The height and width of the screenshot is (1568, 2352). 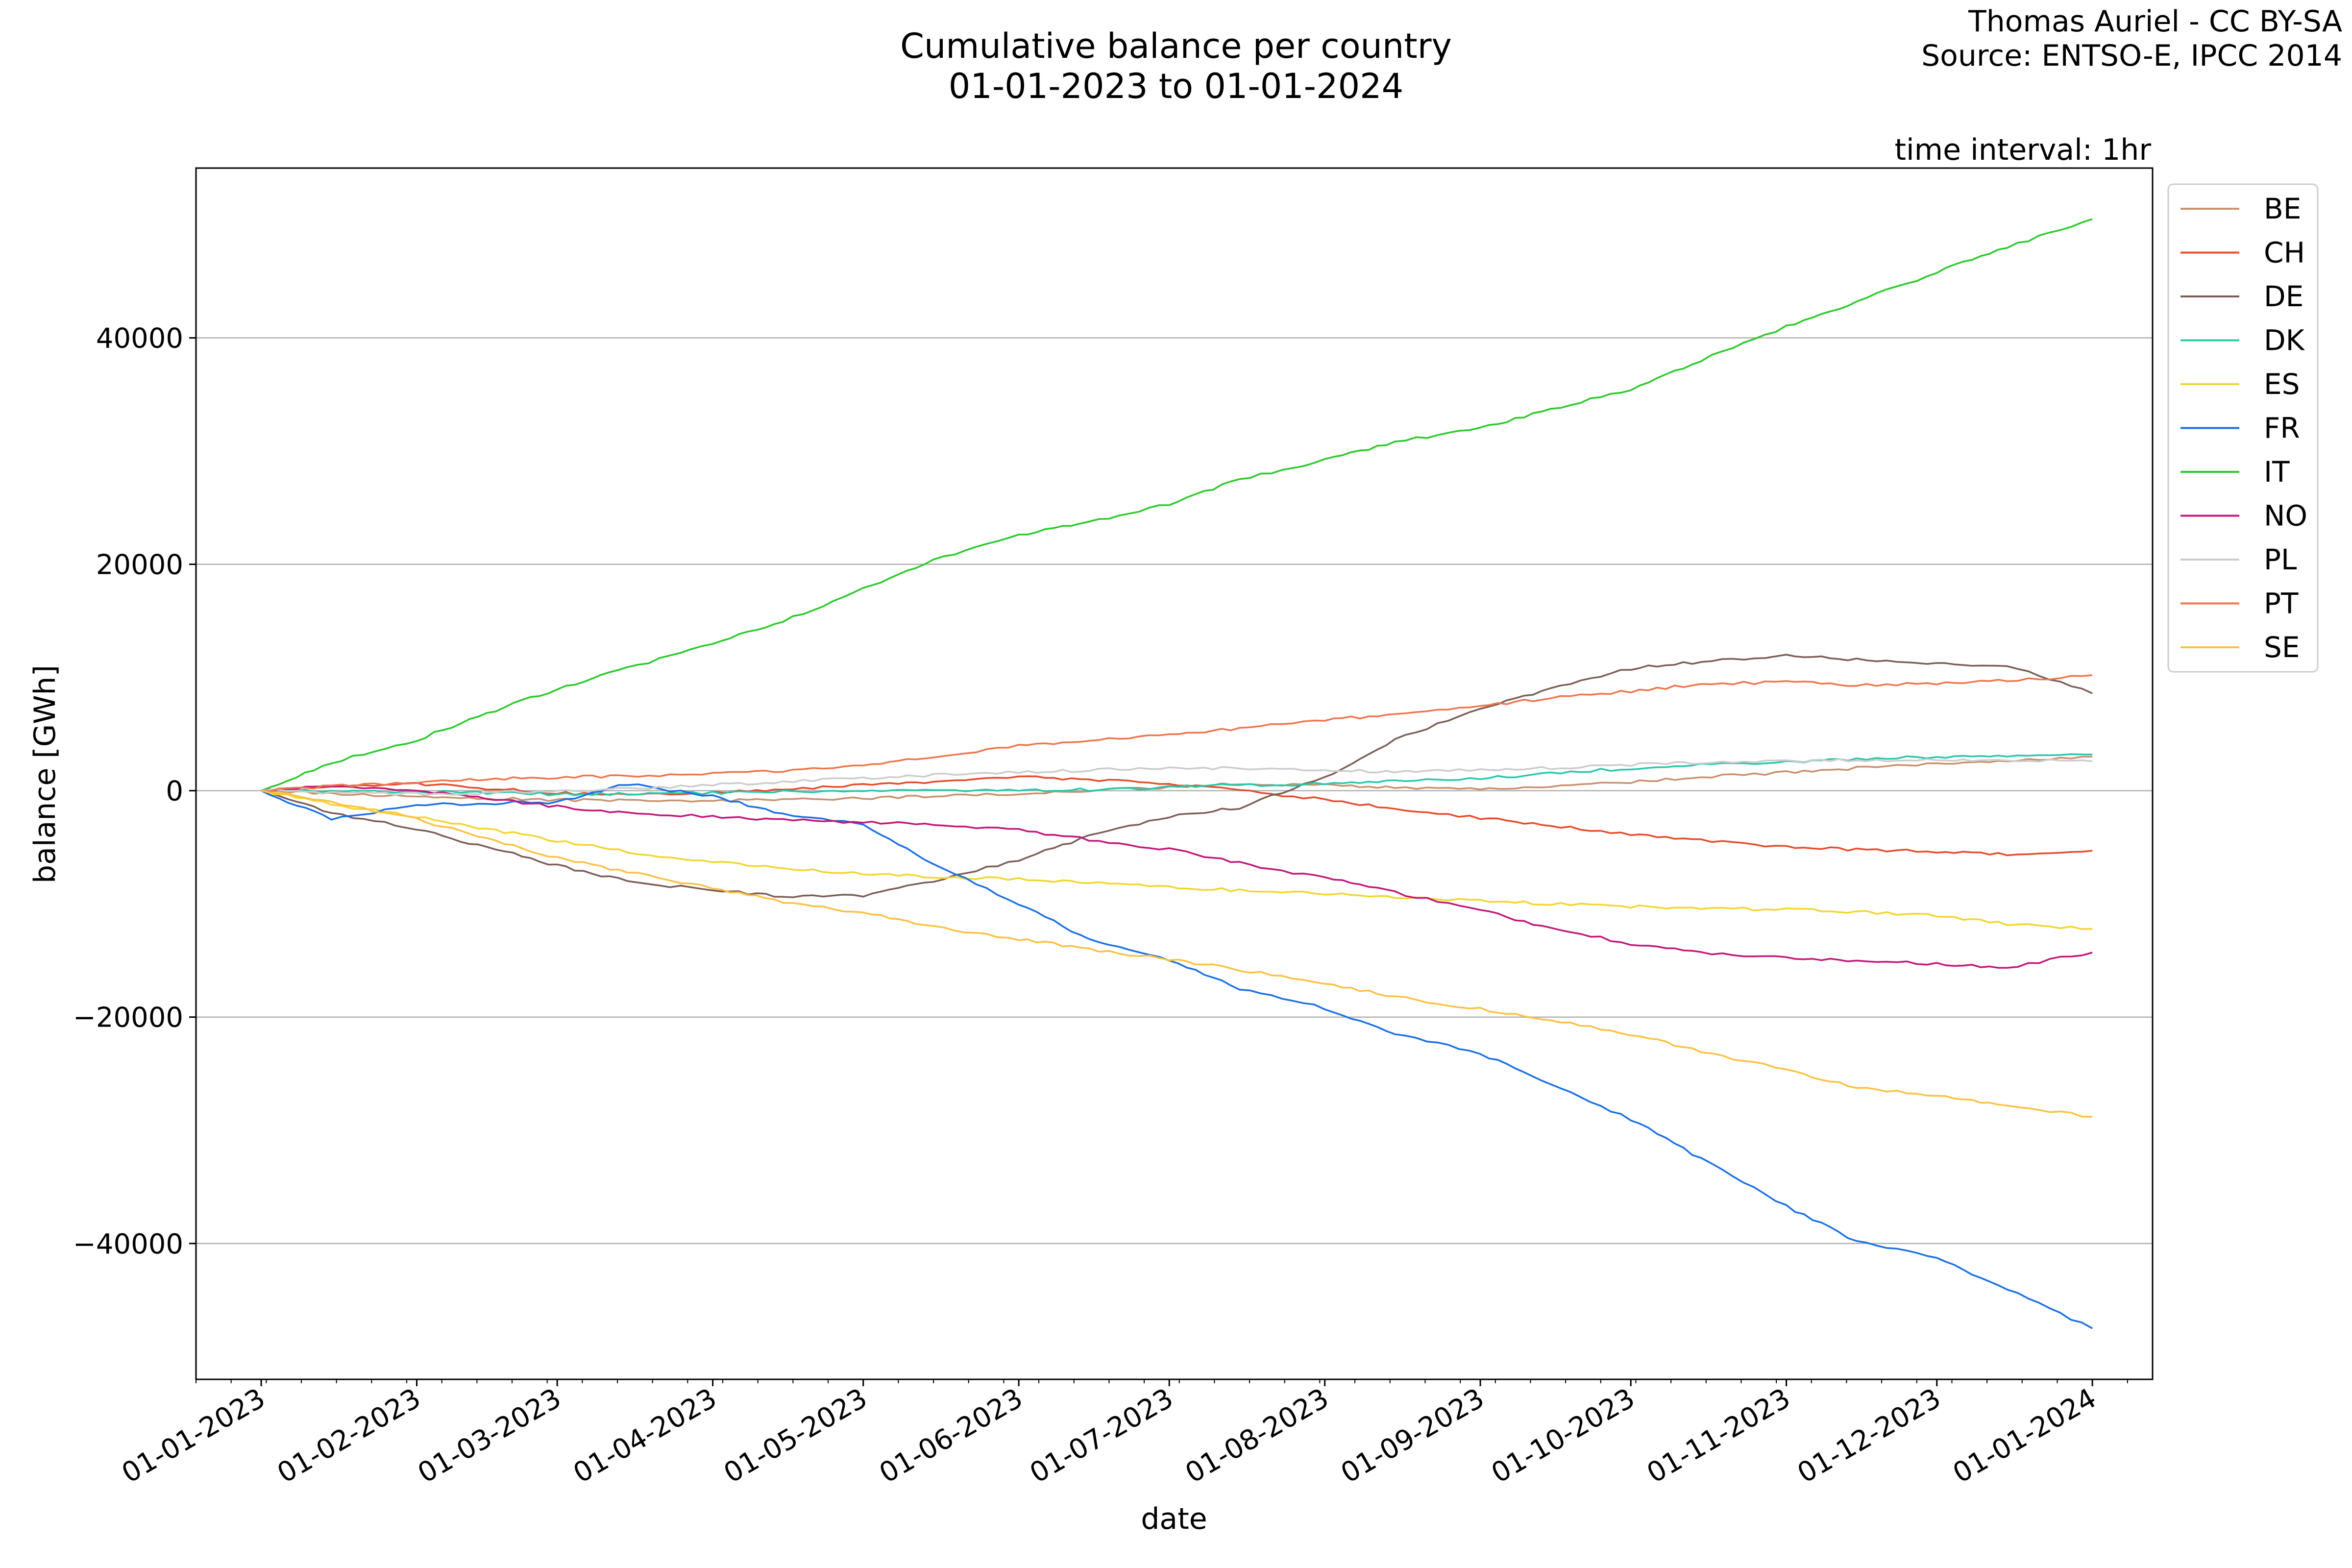 I want to click on x-tick-label: 01-08-2023, so click(x=1257, y=1436).